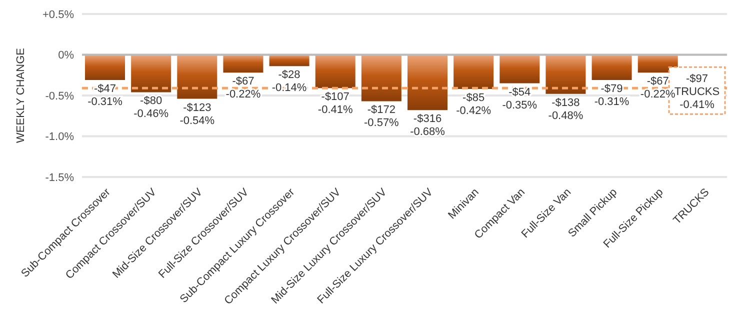  I want to click on data-label: -$316 -0.68%, so click(428, 125).